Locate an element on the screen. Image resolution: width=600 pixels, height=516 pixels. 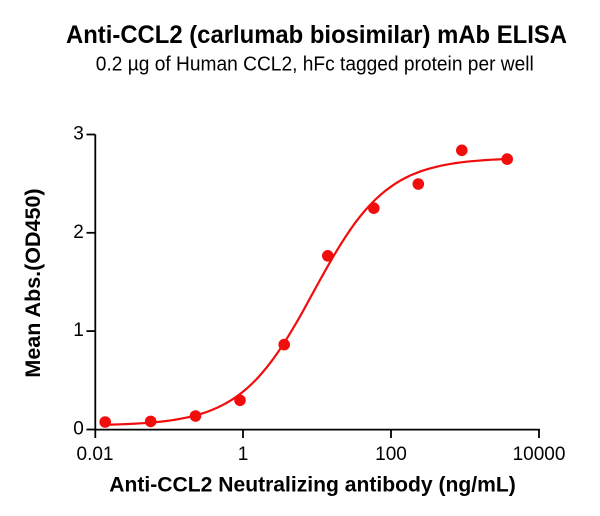
svg-text:Anti-CCL2 Neutralizing antibod: Anti-CCL2 Neutralizing antibody (ng/mL) is located at coordinates (312, 484).